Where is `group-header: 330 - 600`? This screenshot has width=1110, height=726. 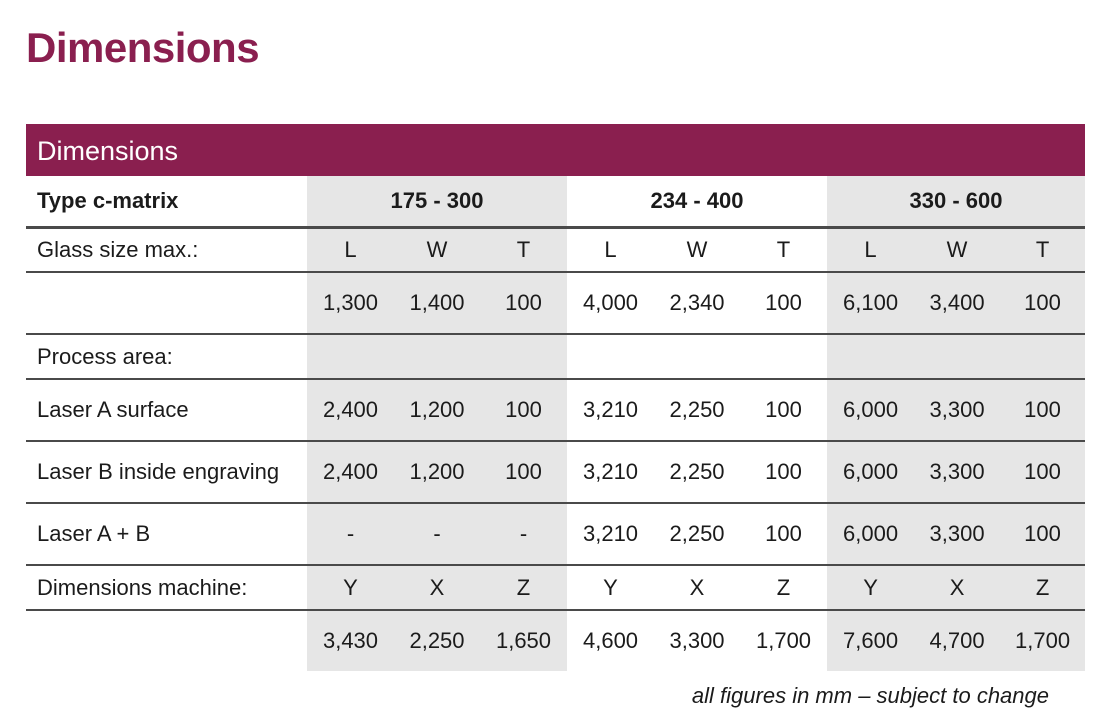
group-header: 330 - 600 is located at coordinates (956, 202).